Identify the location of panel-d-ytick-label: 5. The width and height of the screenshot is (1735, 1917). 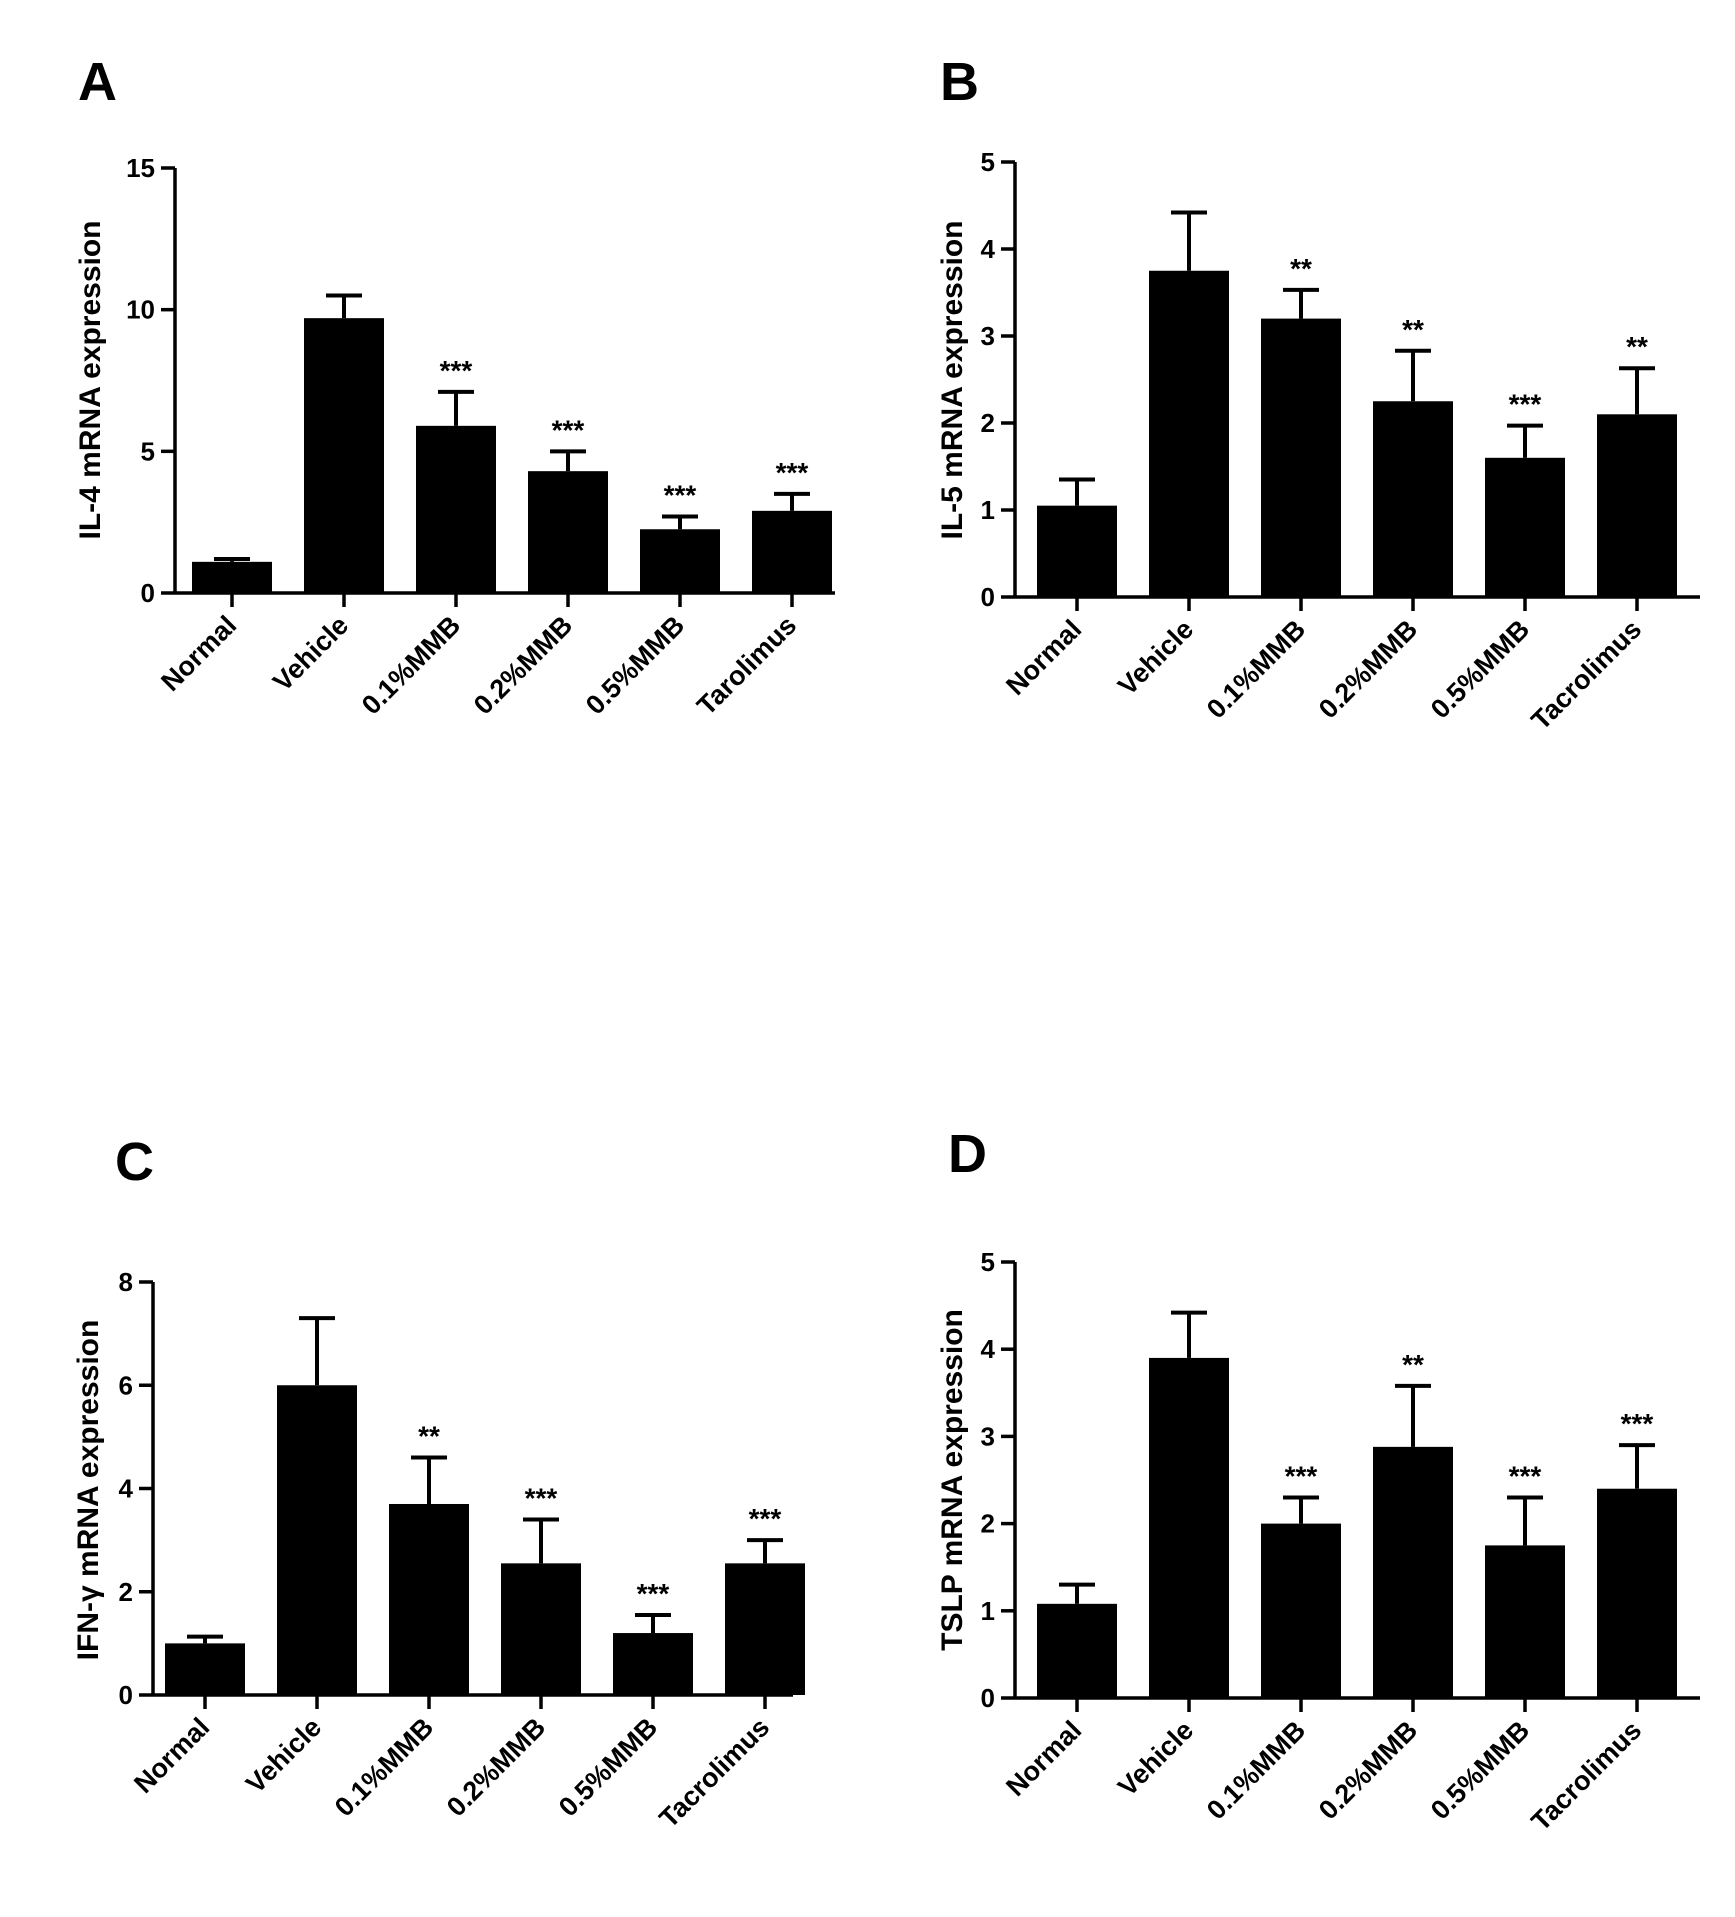
(988, 1262).